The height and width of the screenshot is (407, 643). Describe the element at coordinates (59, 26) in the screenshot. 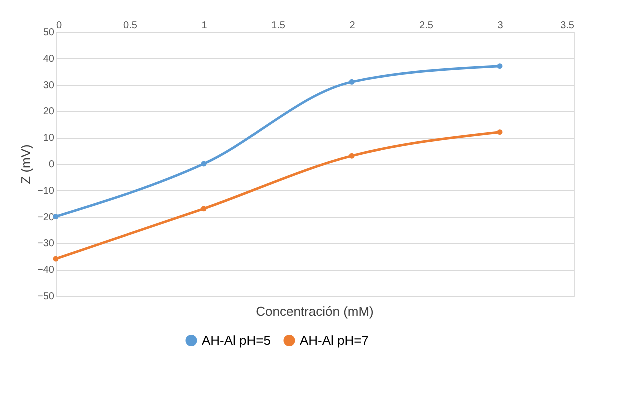

I see `x-tick-label: 0` at that location.